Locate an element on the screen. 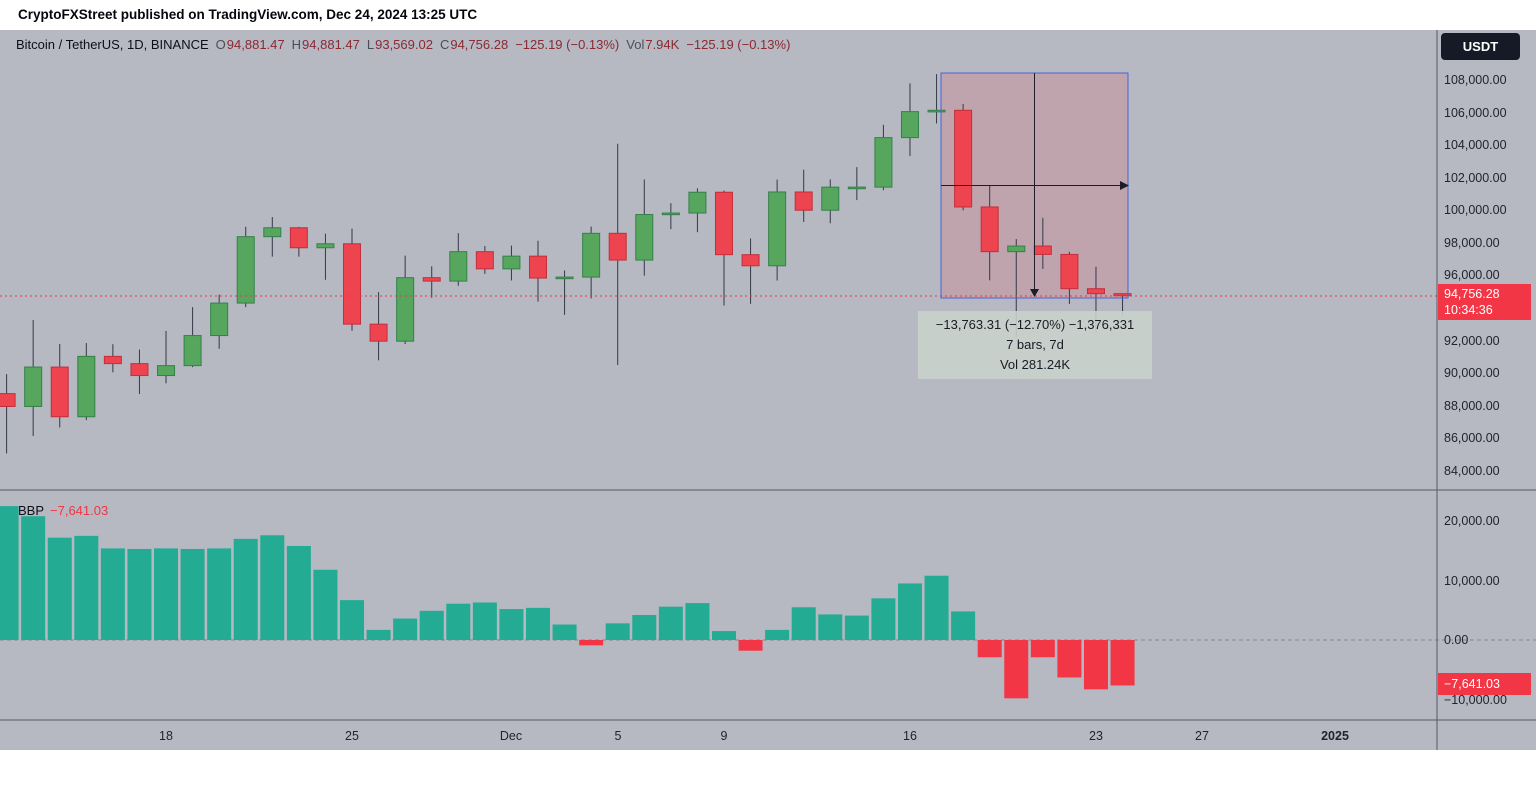  legend-part: O is located at coordinates (220, 44).